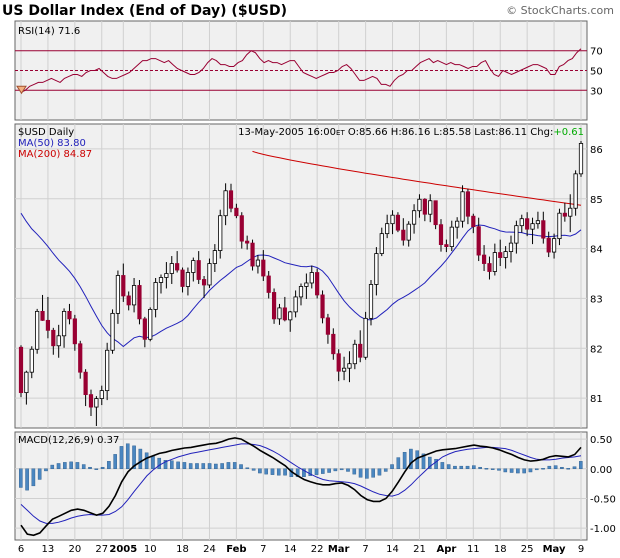  Describe the element at coordinates (596, 52) in the screenshot. I see `rsi-tick-70: 70` at that location.